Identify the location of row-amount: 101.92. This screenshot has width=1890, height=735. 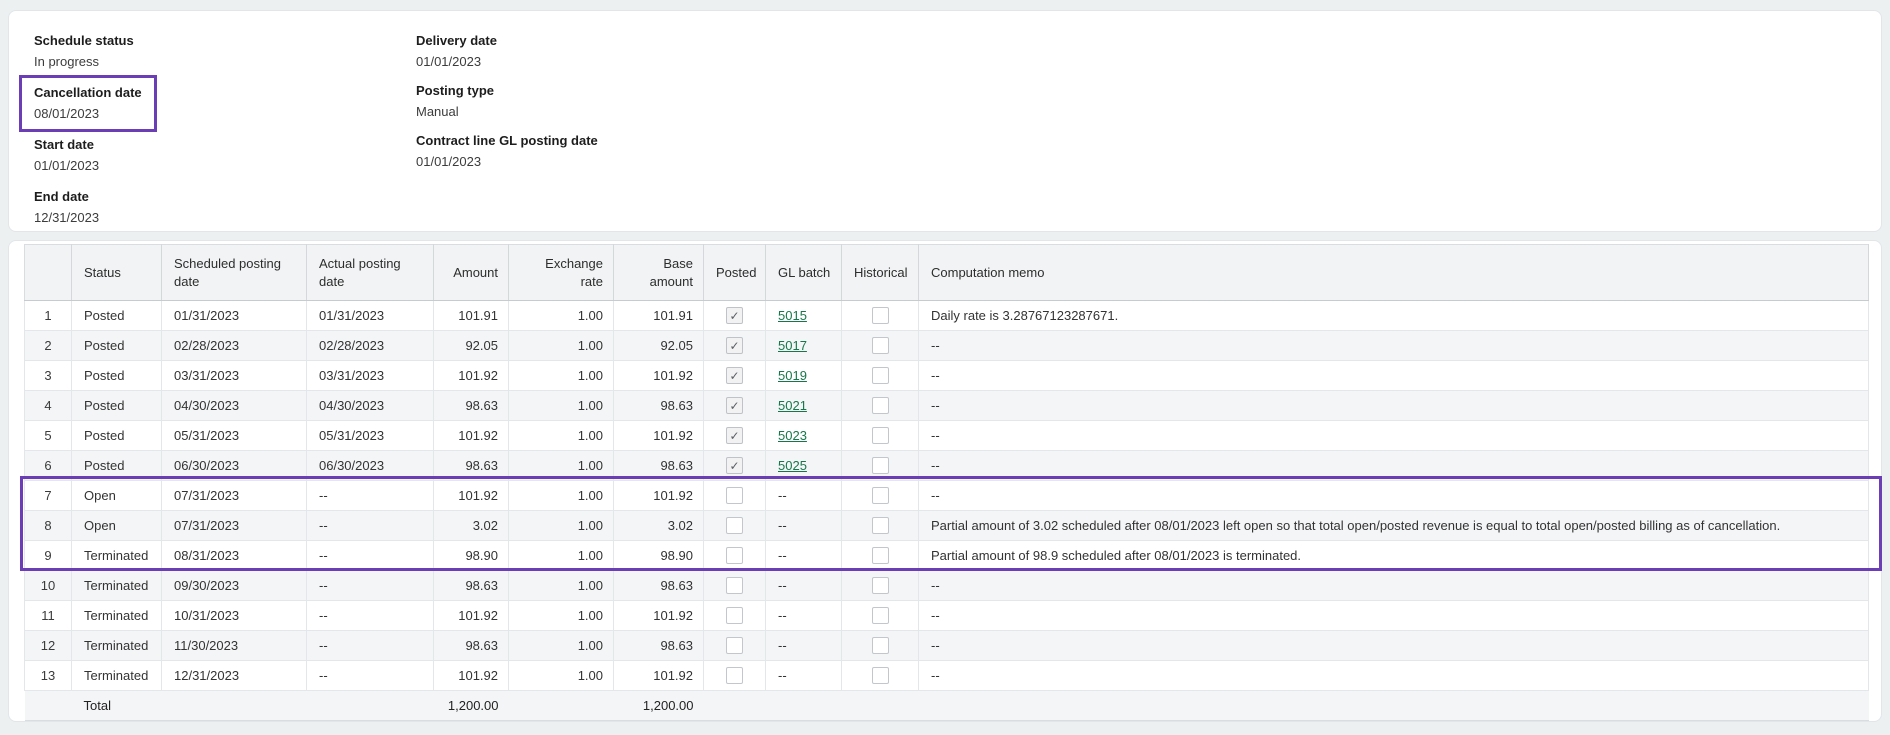
(471, 435).